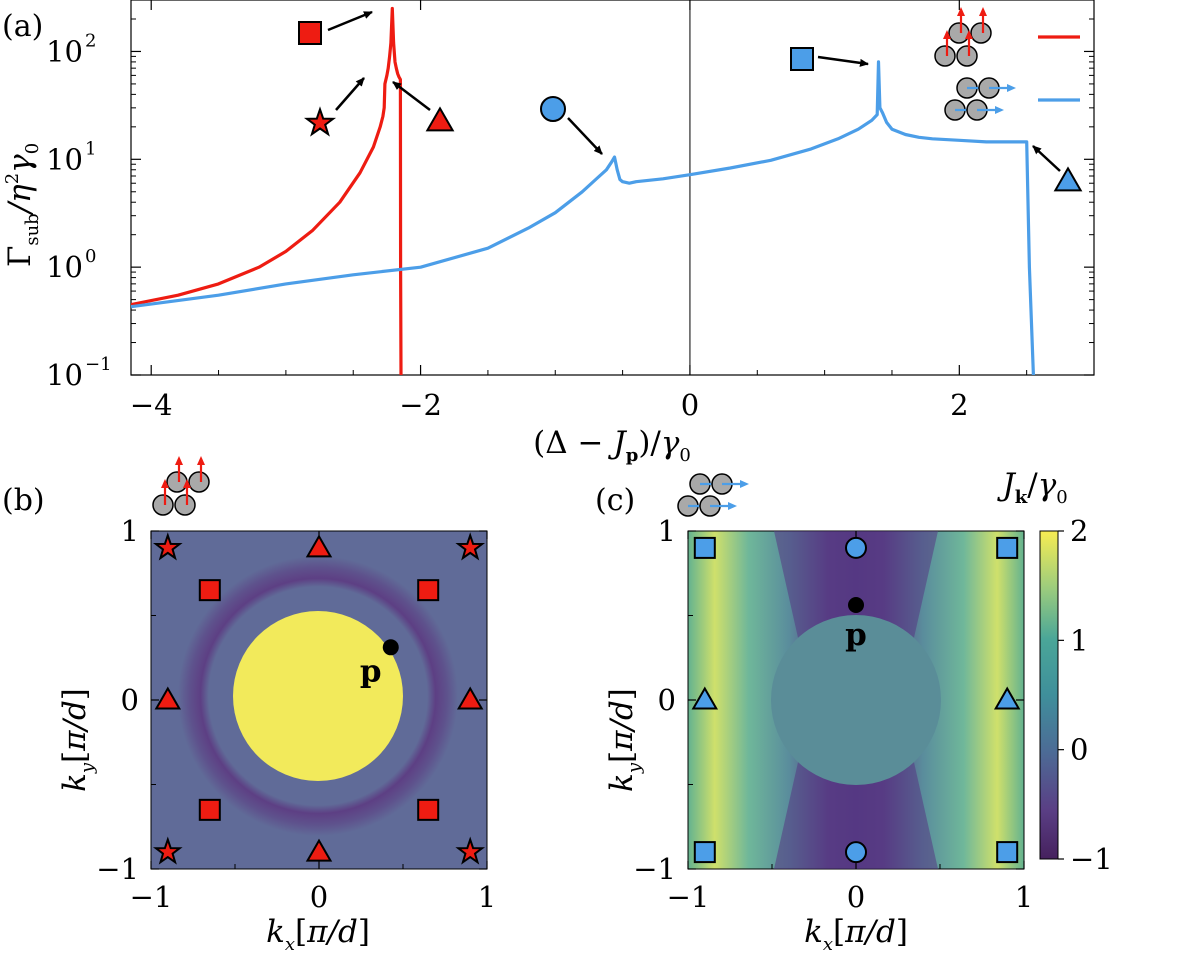 This screenshot has width=1183, height=963. I want to click on series-line-red, so click(267, 190).